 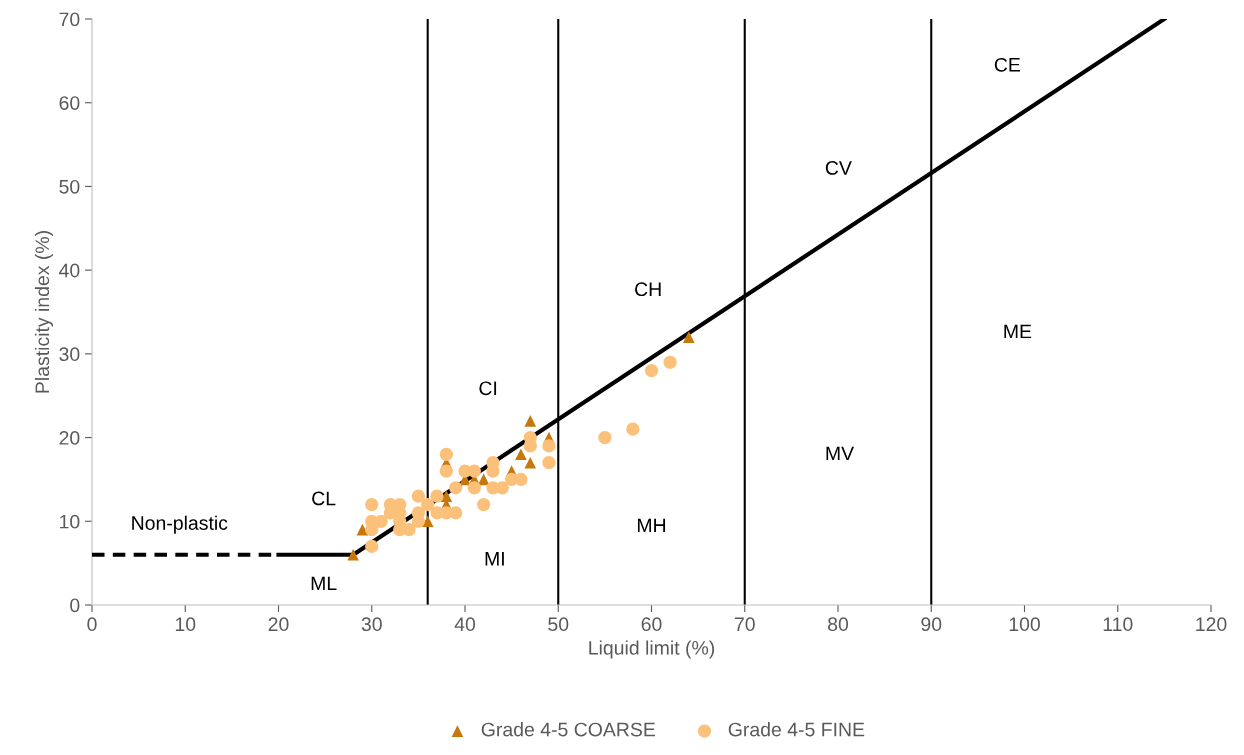 What do you see at coordinates (838, 168) in the screenshot?
I see `annotation: CV` at bounding box center [838, 168].